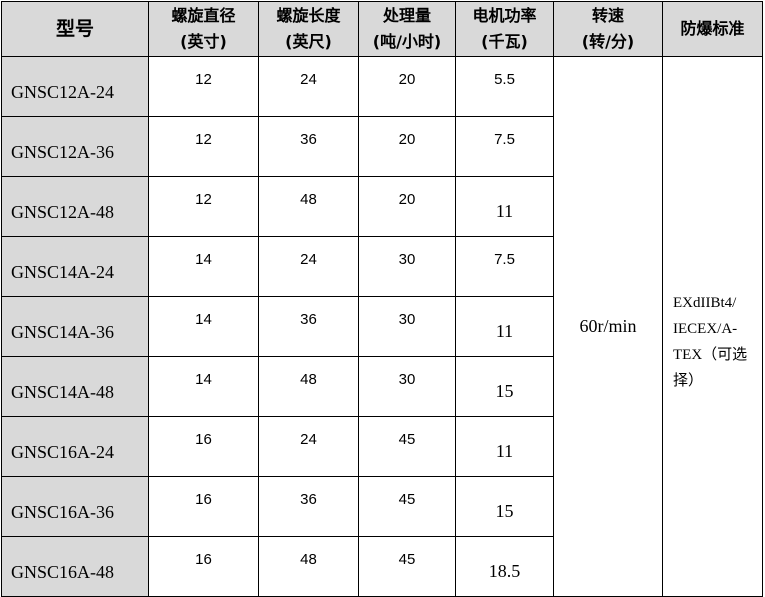 This screenshot has width=765, height=597. What do you see at coordinates (75, 206) in the screenshot?
I see `model-cell: GNSC12A-48` at bounding box center [75, 206].